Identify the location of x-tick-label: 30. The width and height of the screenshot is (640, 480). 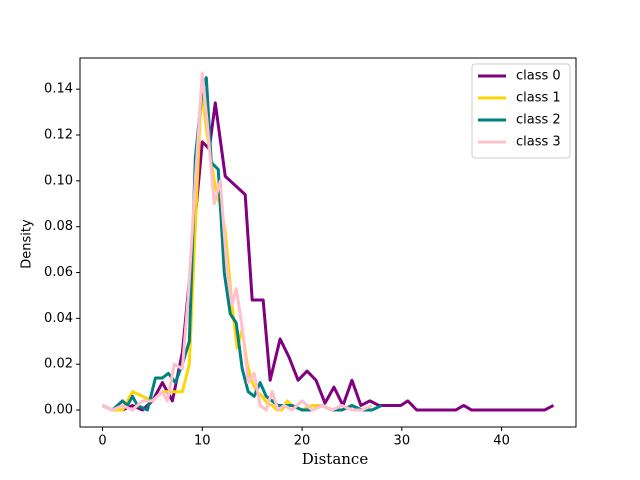
(402, 441).